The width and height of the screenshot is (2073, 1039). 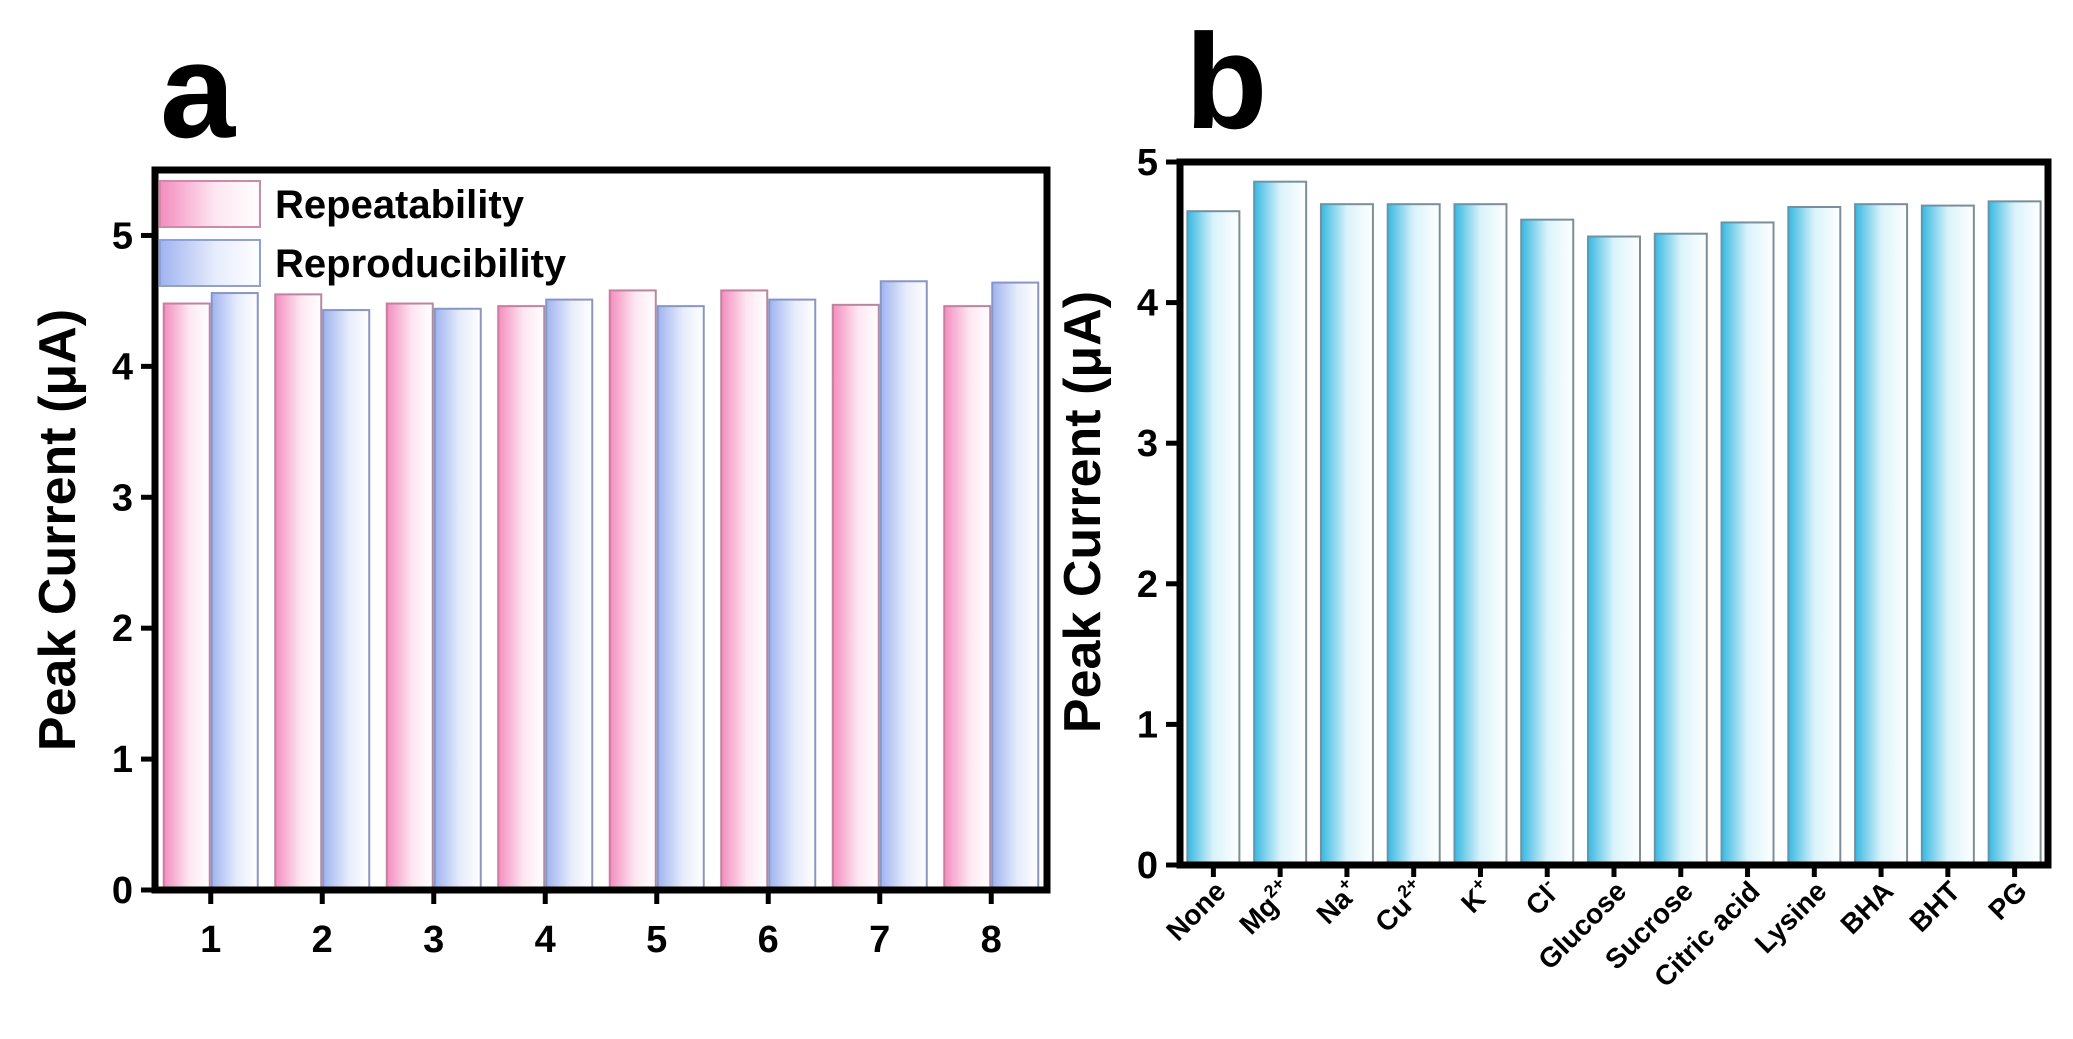 I want to click on x-tick-label: Cl-, so click(x=1541, y=897).